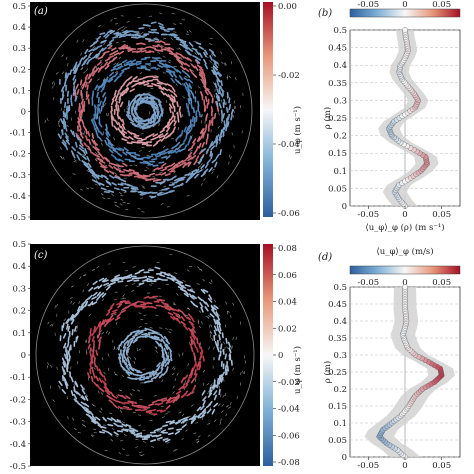 The height and width of the screenshot is (474, 474). I want to click on y-tick-label: 0.15, so click(337, 407).